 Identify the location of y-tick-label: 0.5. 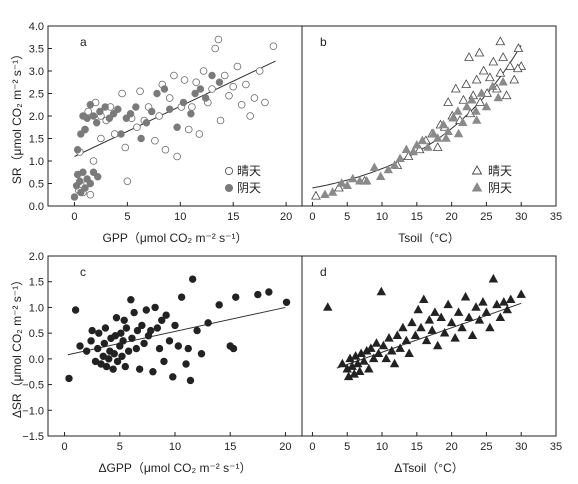
(36, 185).